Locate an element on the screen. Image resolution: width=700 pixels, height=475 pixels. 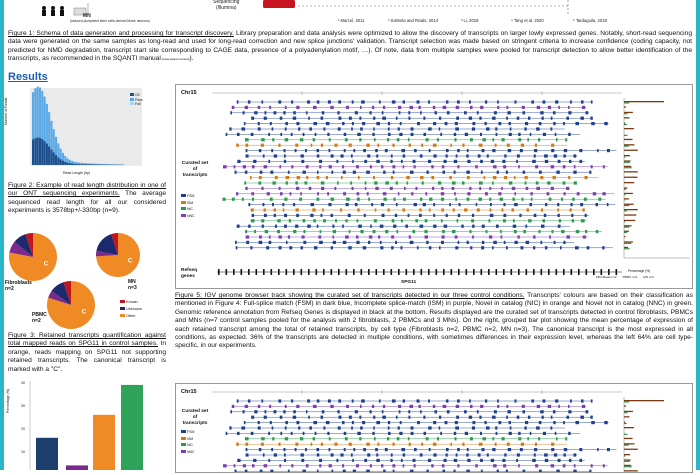
igv2-legend-fsm: FSM is located at coordinates (190, 432).